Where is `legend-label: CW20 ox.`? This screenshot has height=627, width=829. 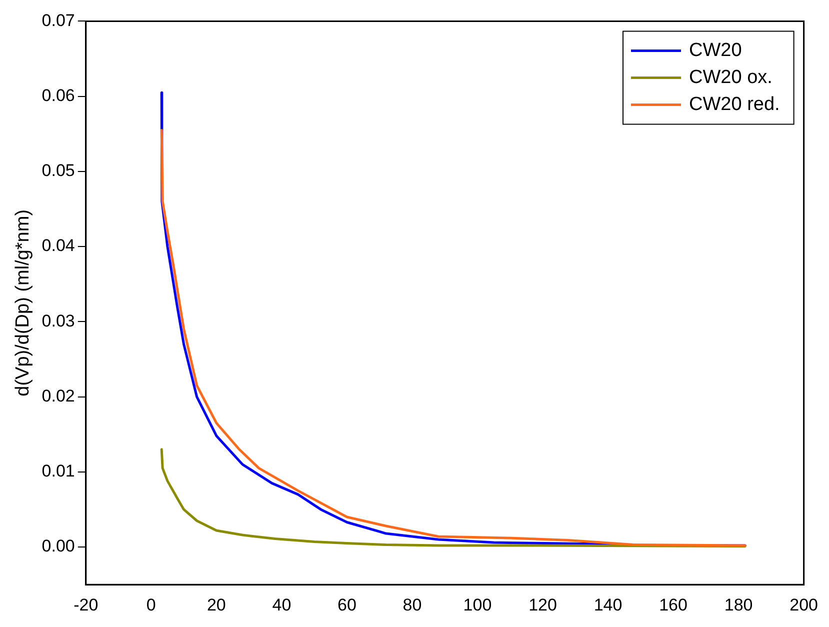
legend-label: CW20 ox. is located at coordinates (730, 77).